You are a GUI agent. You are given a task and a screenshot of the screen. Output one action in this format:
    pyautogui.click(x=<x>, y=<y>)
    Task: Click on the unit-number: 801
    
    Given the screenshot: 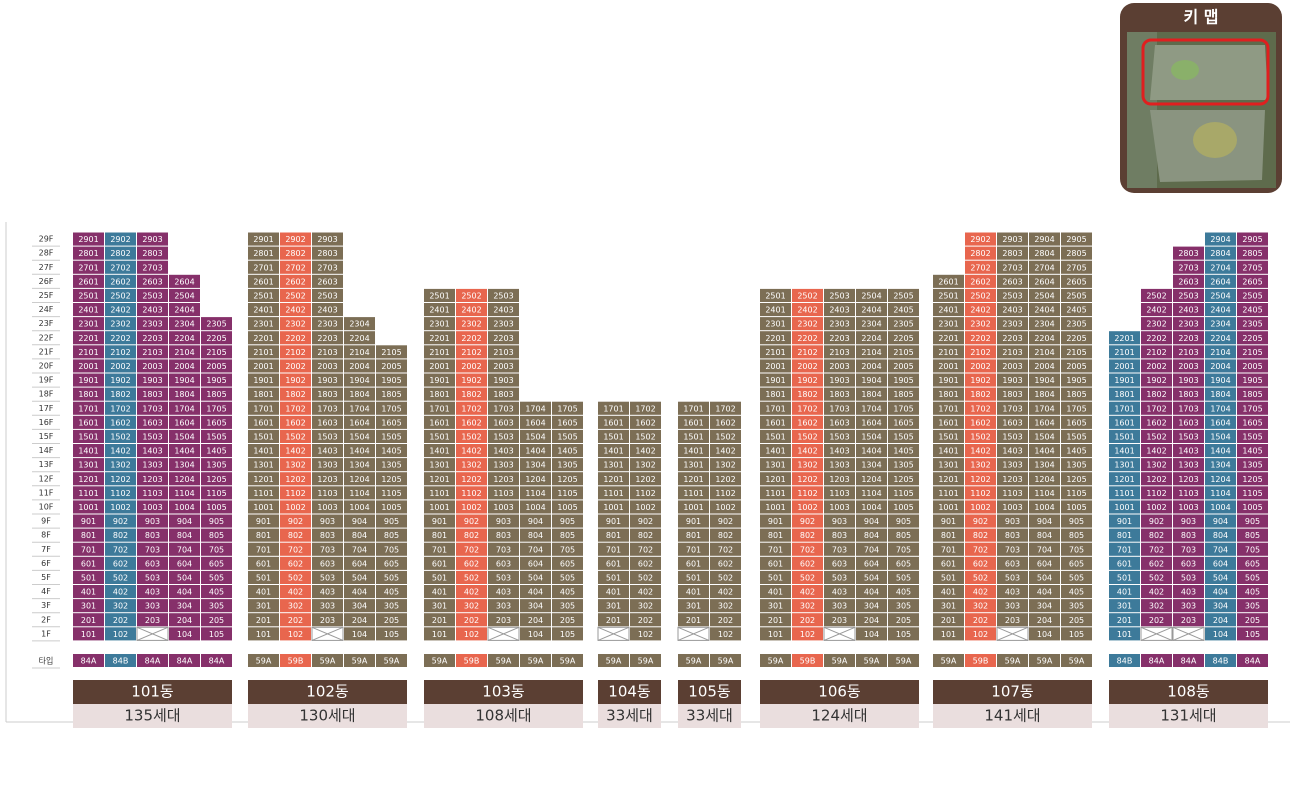 What is the action you would take?
    pyautogui.click(x=88, y=535)
    